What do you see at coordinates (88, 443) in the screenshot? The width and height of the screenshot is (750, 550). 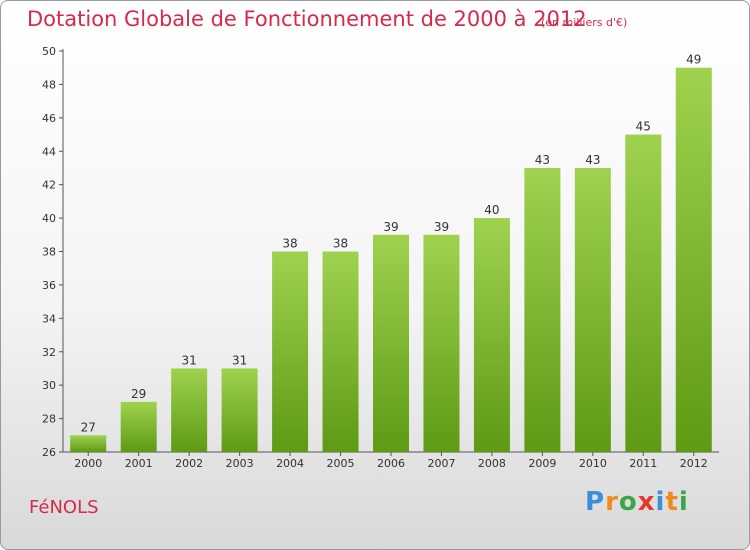 I see `bar-2000` at bounding box center [88, 443].